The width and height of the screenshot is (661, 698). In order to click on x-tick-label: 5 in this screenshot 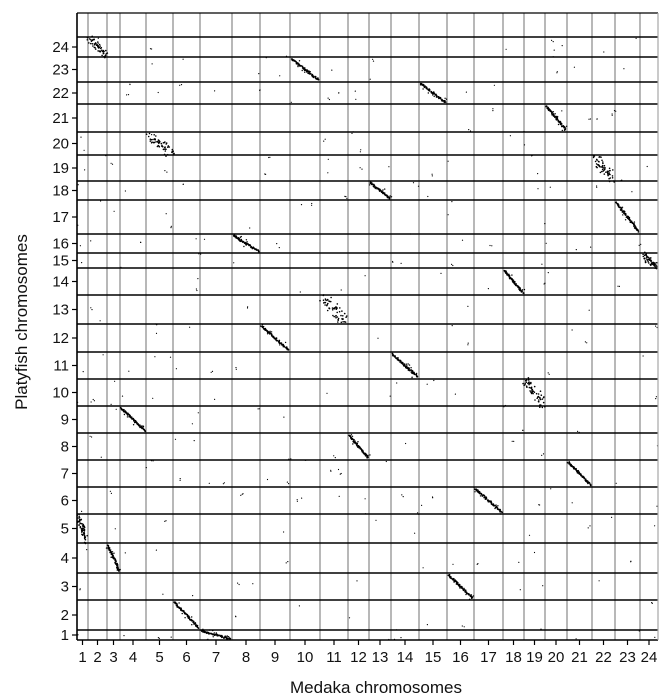, I will do `click(159, 657)`.